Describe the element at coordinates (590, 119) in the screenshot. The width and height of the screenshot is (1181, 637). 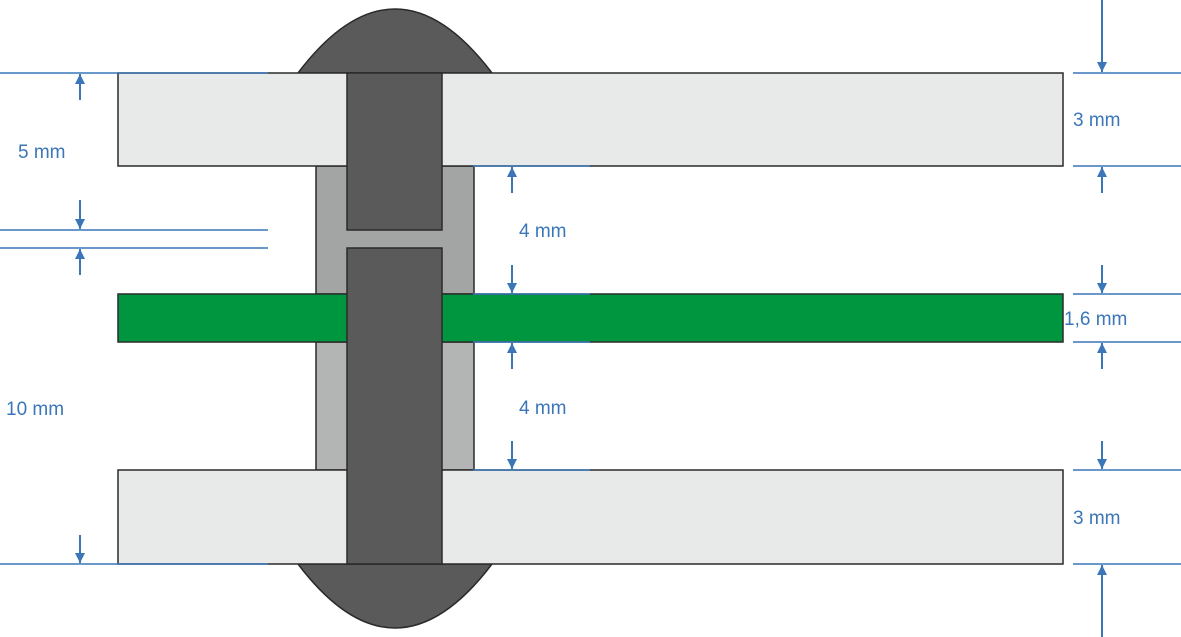
I see `top-plate` at that location.